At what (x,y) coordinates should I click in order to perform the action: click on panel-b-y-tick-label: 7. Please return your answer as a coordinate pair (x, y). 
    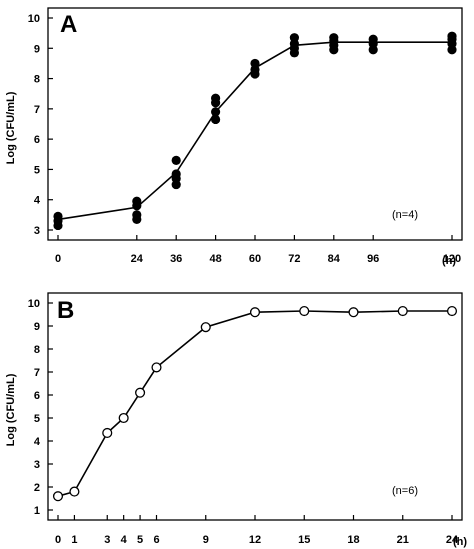
    Looking at the image, I should click on (37, 373).